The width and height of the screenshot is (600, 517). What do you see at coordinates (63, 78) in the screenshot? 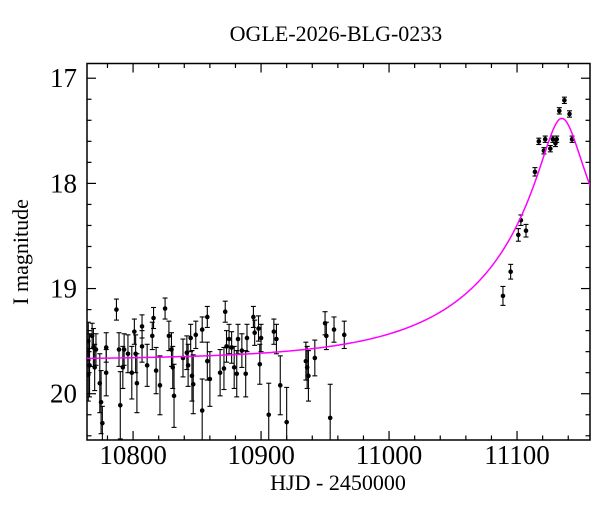
I see `y-tick-label: 17` at bounding box center [63, 78].